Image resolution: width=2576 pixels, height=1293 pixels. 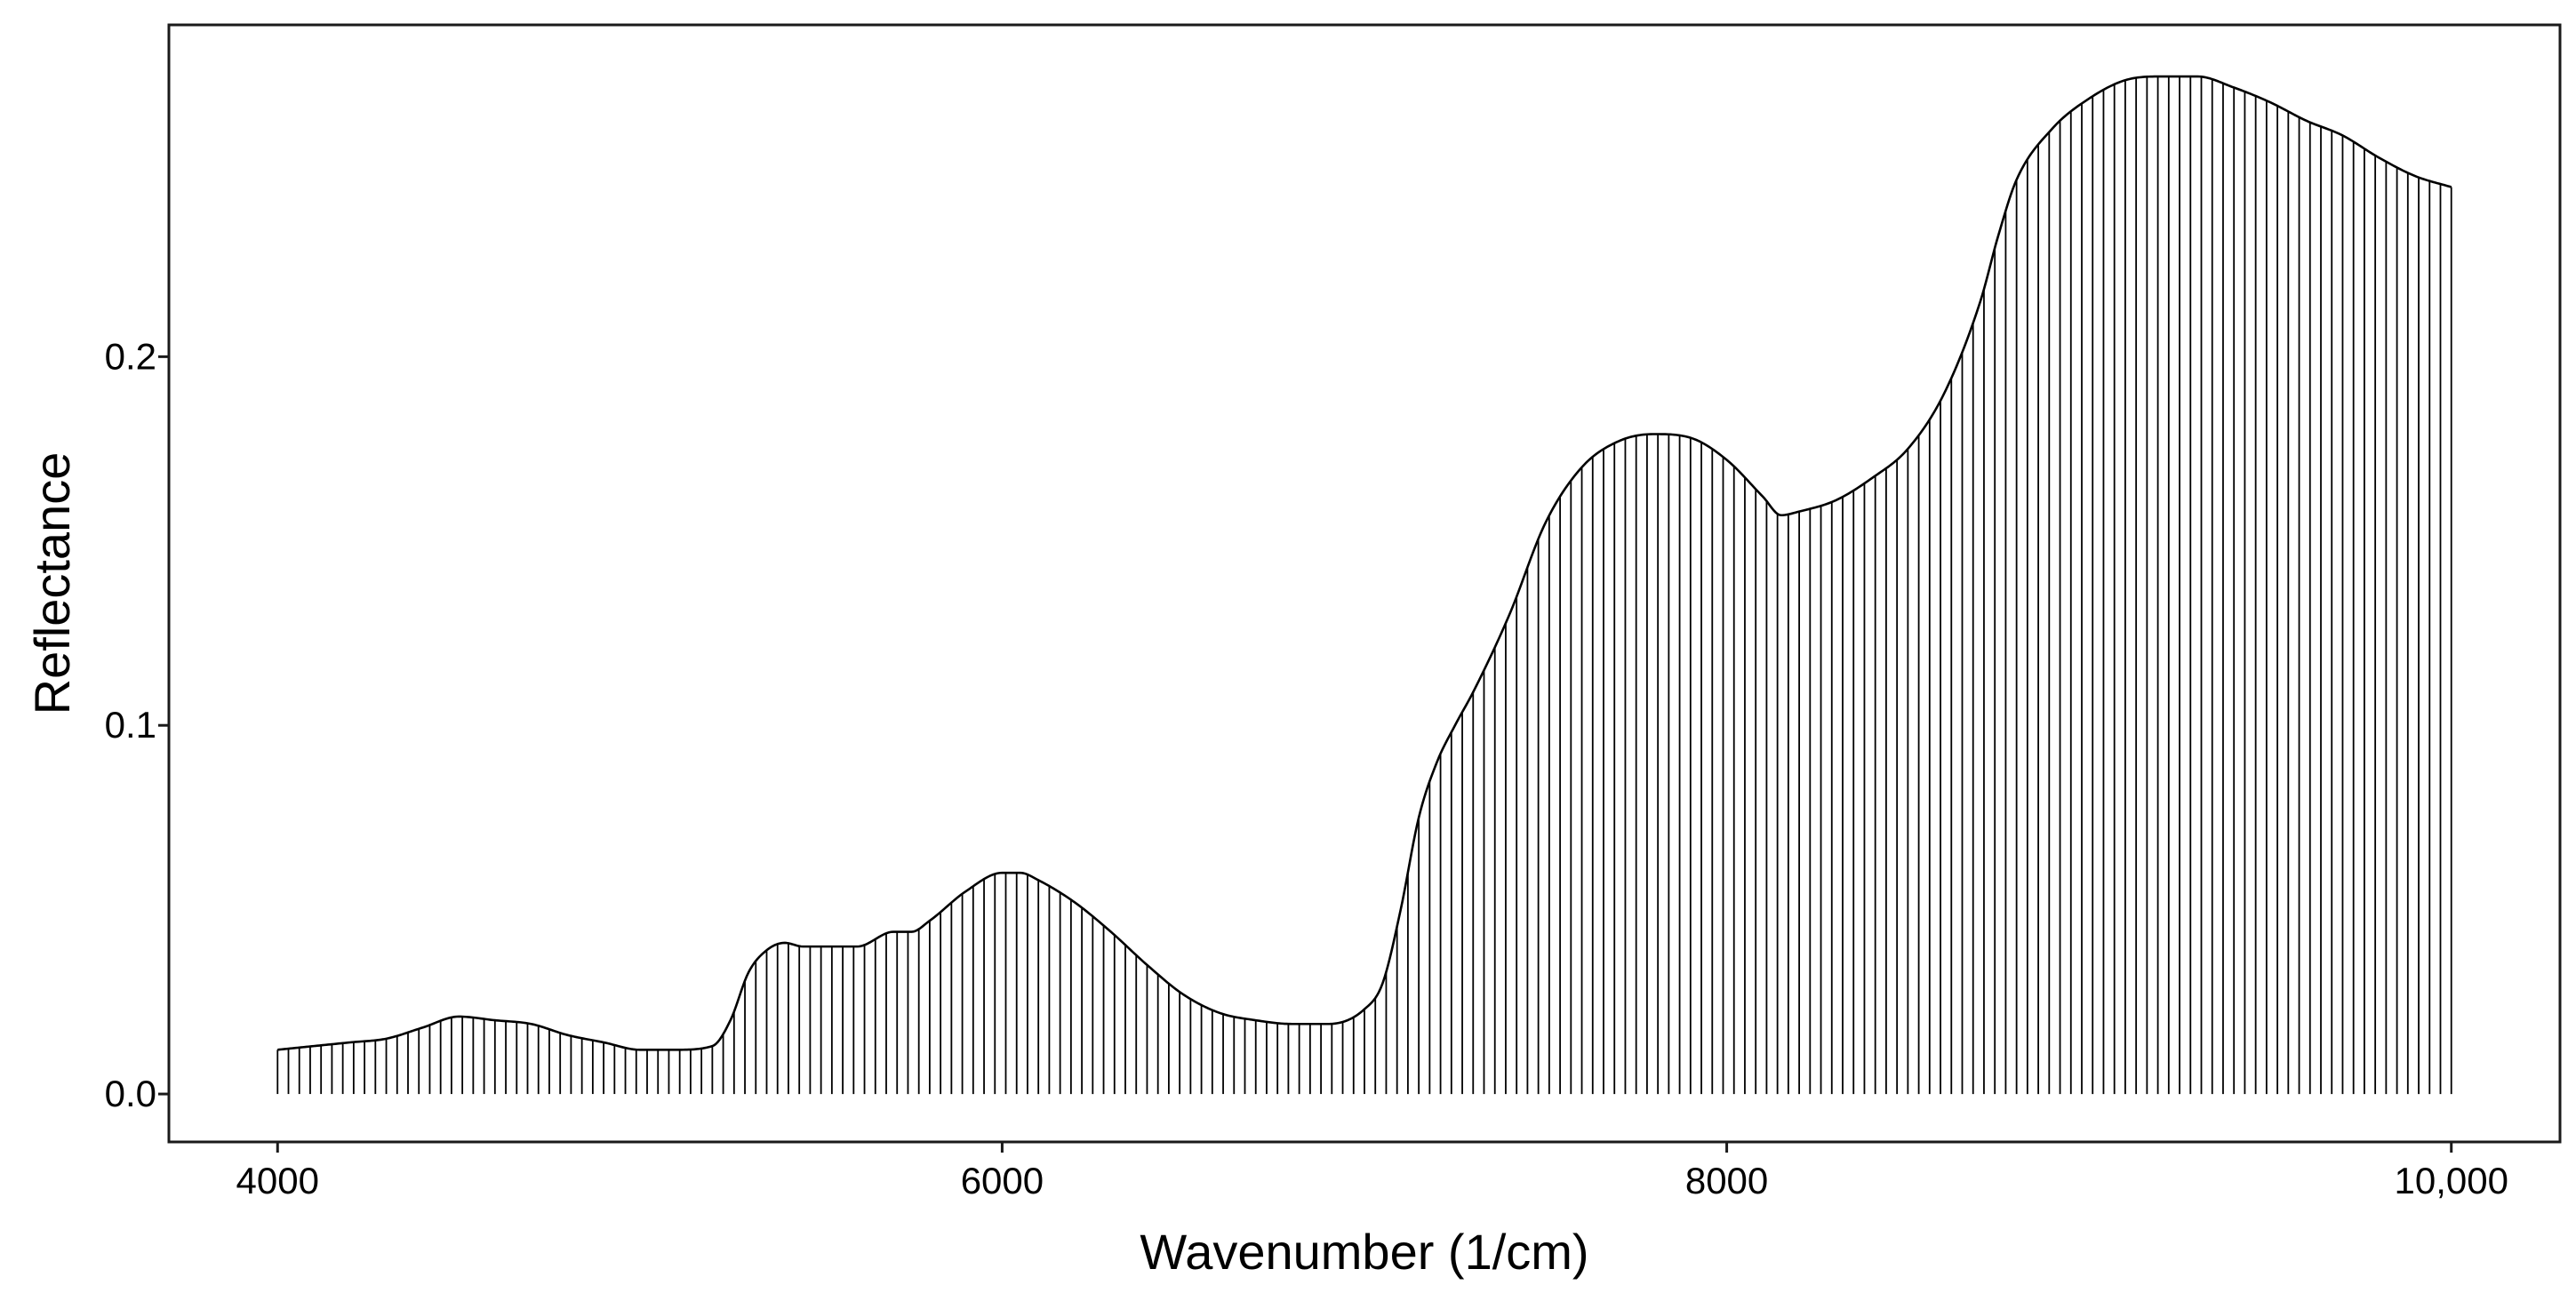 I want to click on y-tick-label: 0.0, so click(x=130, y=1093).